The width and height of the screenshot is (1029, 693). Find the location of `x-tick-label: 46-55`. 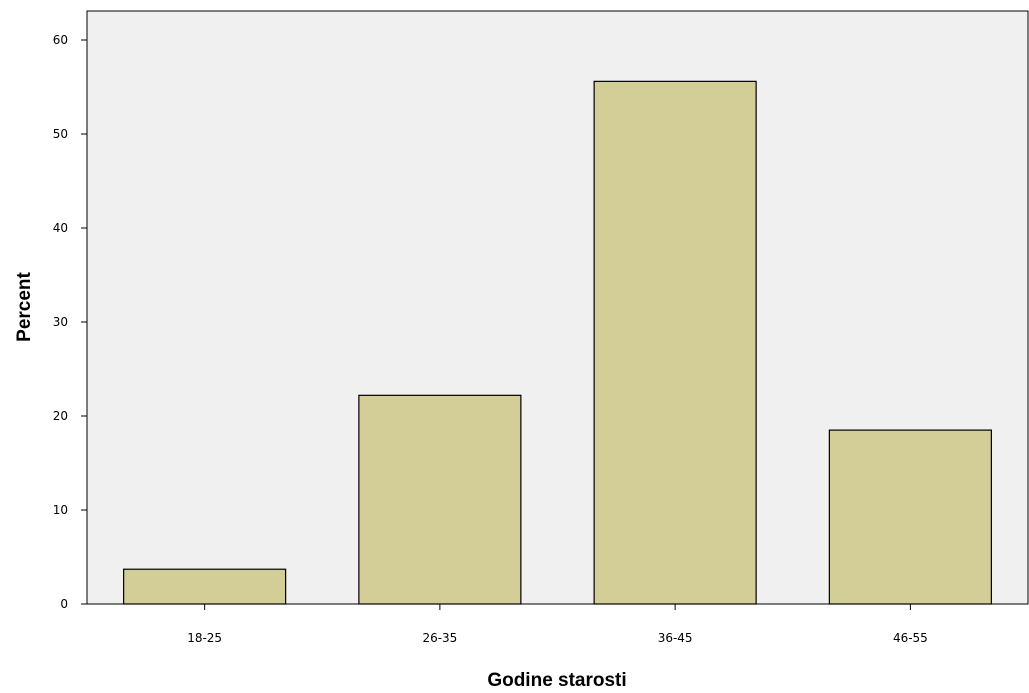

x-tick-label: 46-55 is located at coordinates (910, 638).